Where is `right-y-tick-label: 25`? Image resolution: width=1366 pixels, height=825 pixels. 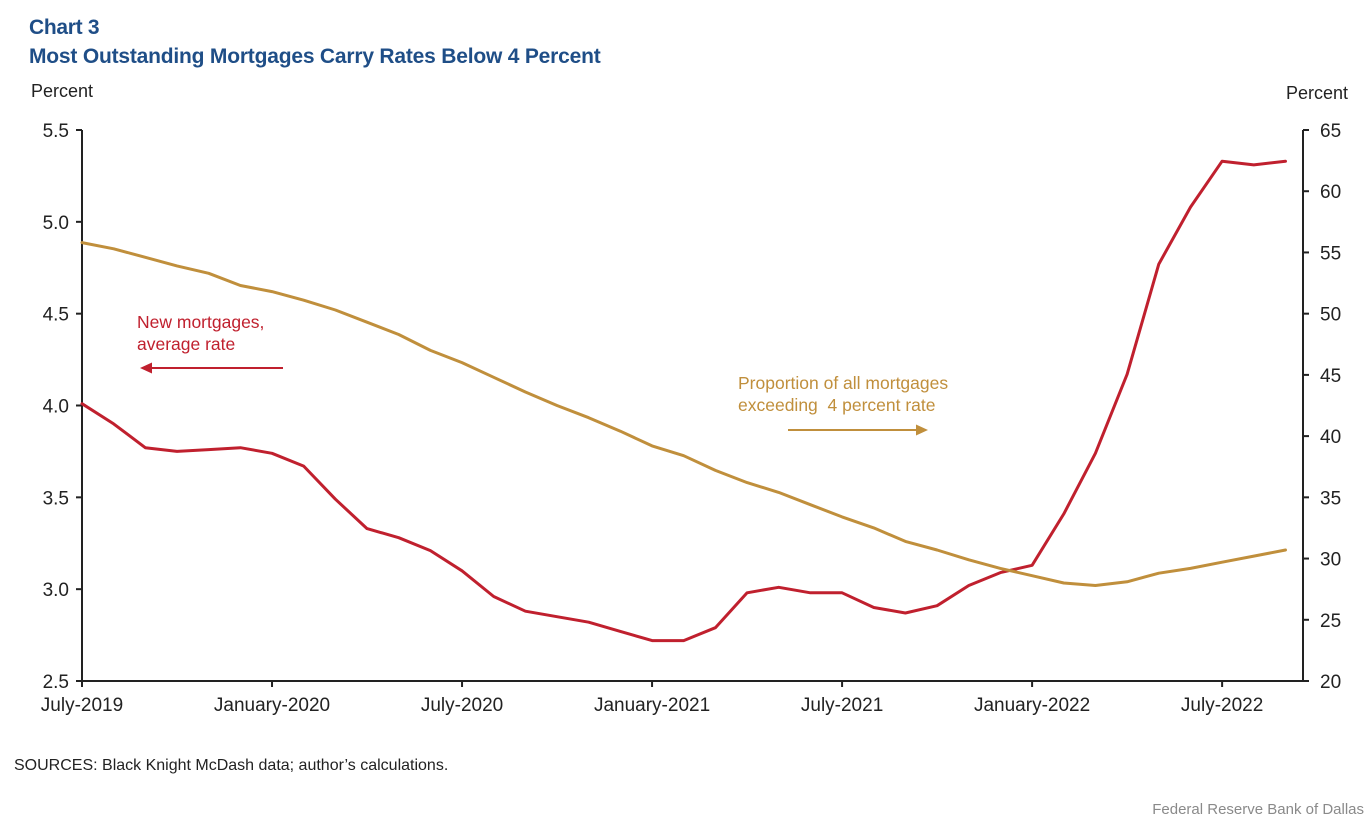
right-y-tick-label: 25 is located at coordinates (1330, 621).